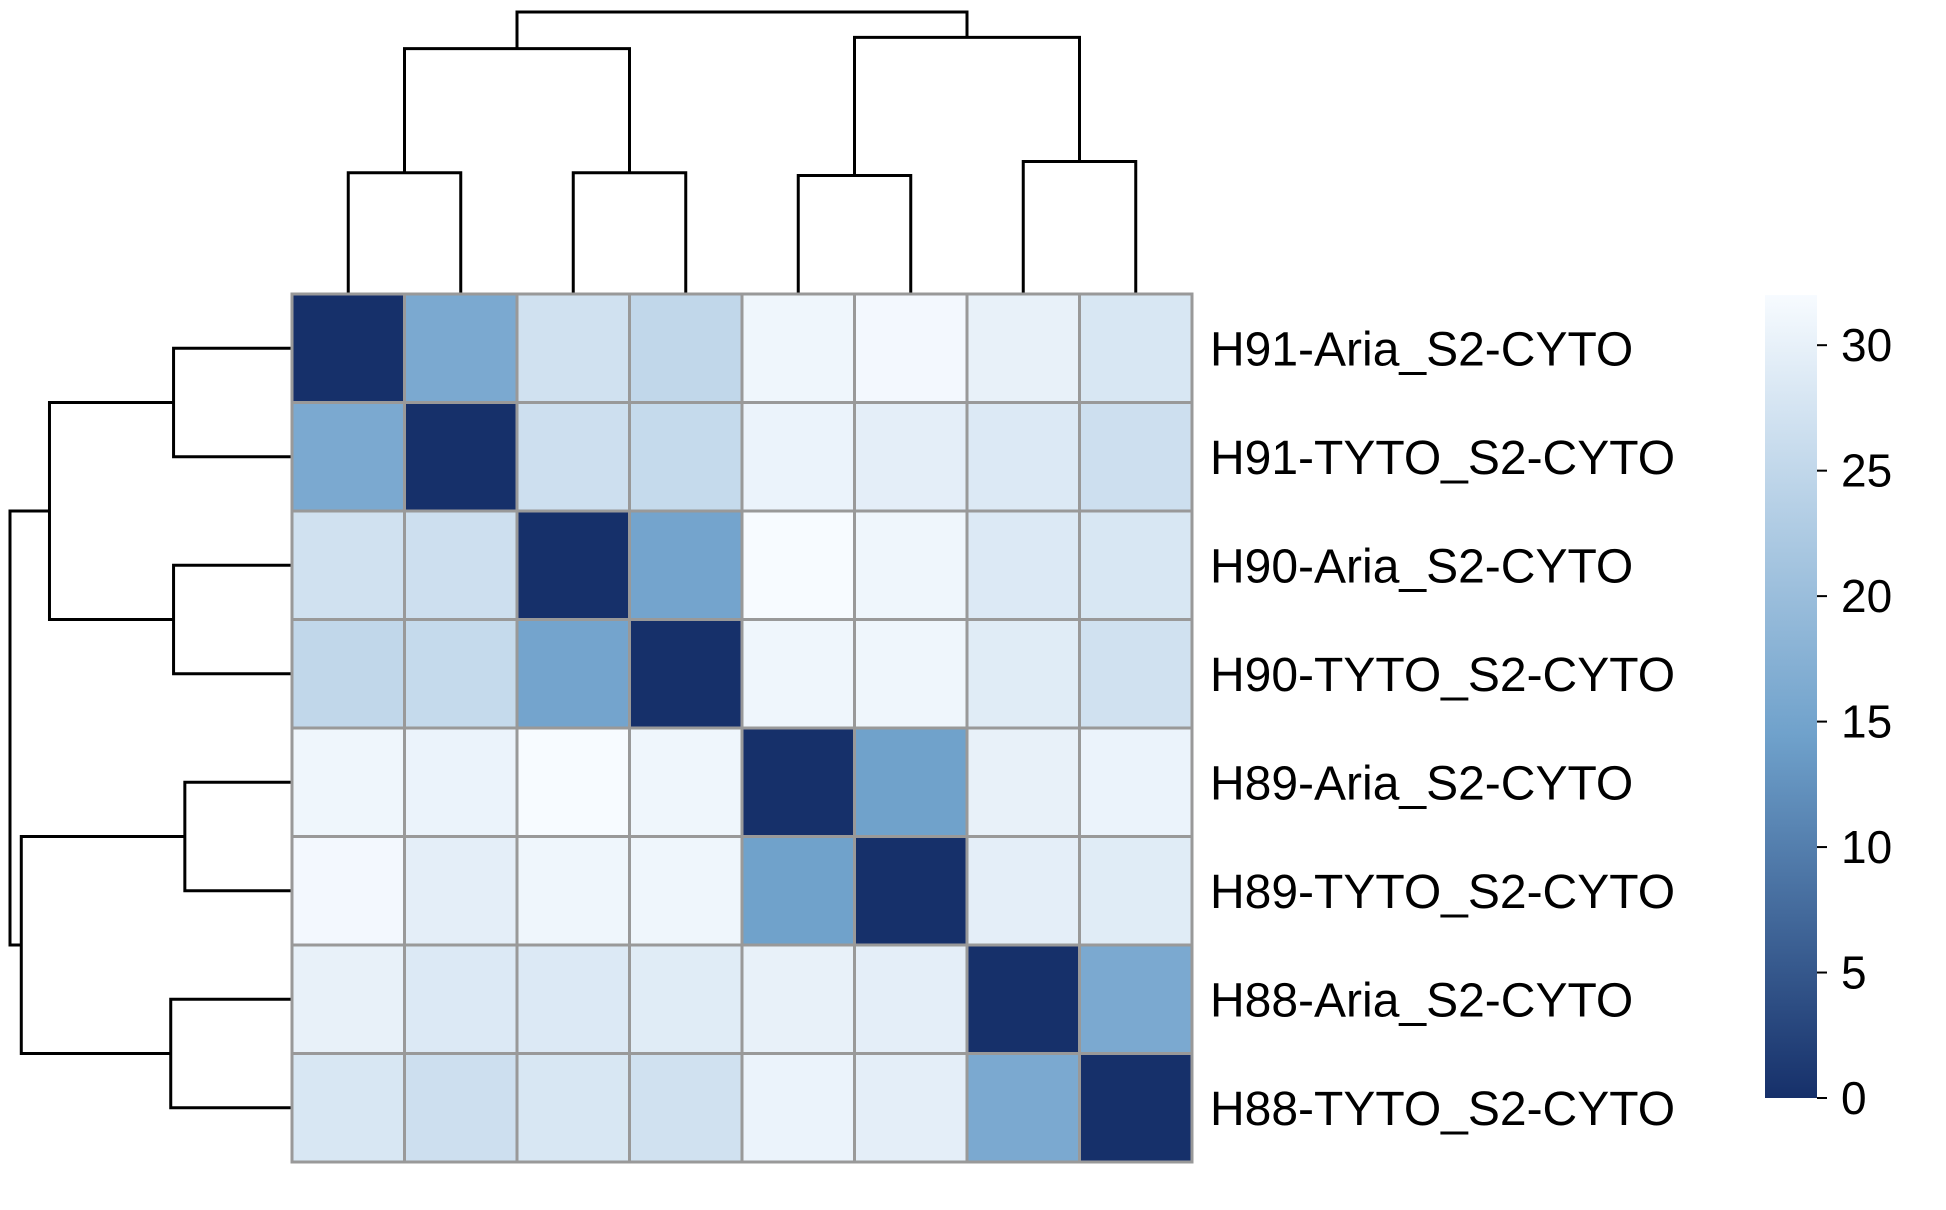  Describe the element at coordinates (1866, 847) in the screenshot. I see `legend-tick-label: 10` at that location.